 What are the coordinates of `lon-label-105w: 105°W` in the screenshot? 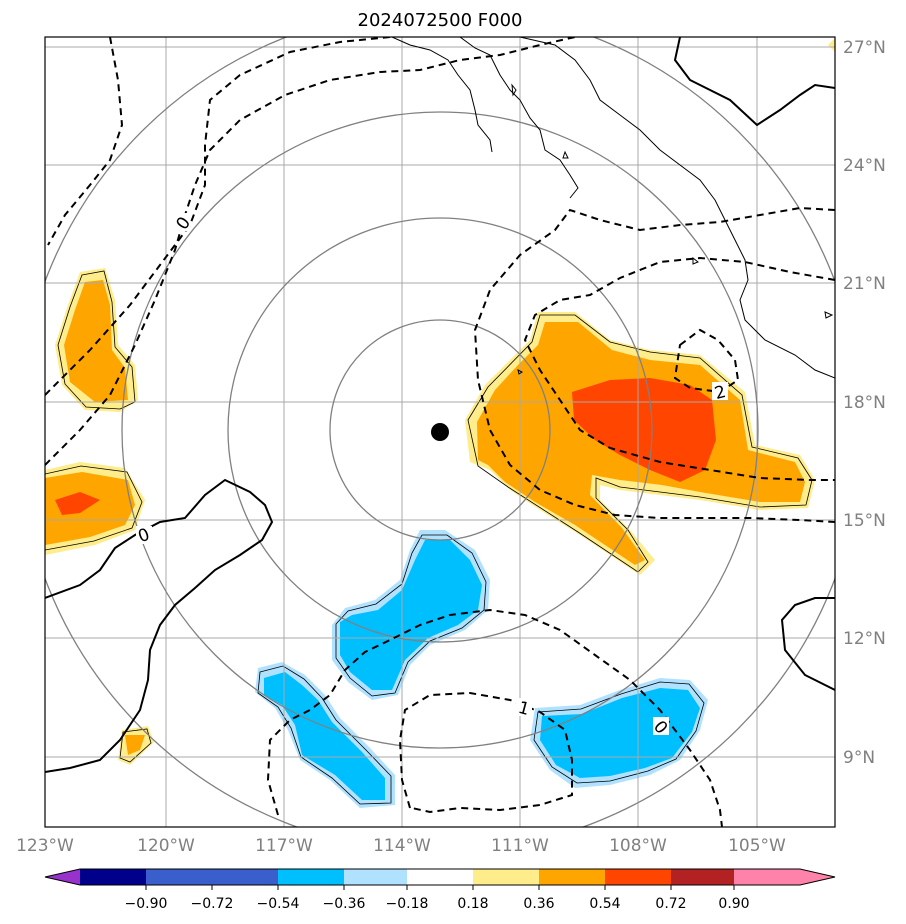 It's located at (757, 846).